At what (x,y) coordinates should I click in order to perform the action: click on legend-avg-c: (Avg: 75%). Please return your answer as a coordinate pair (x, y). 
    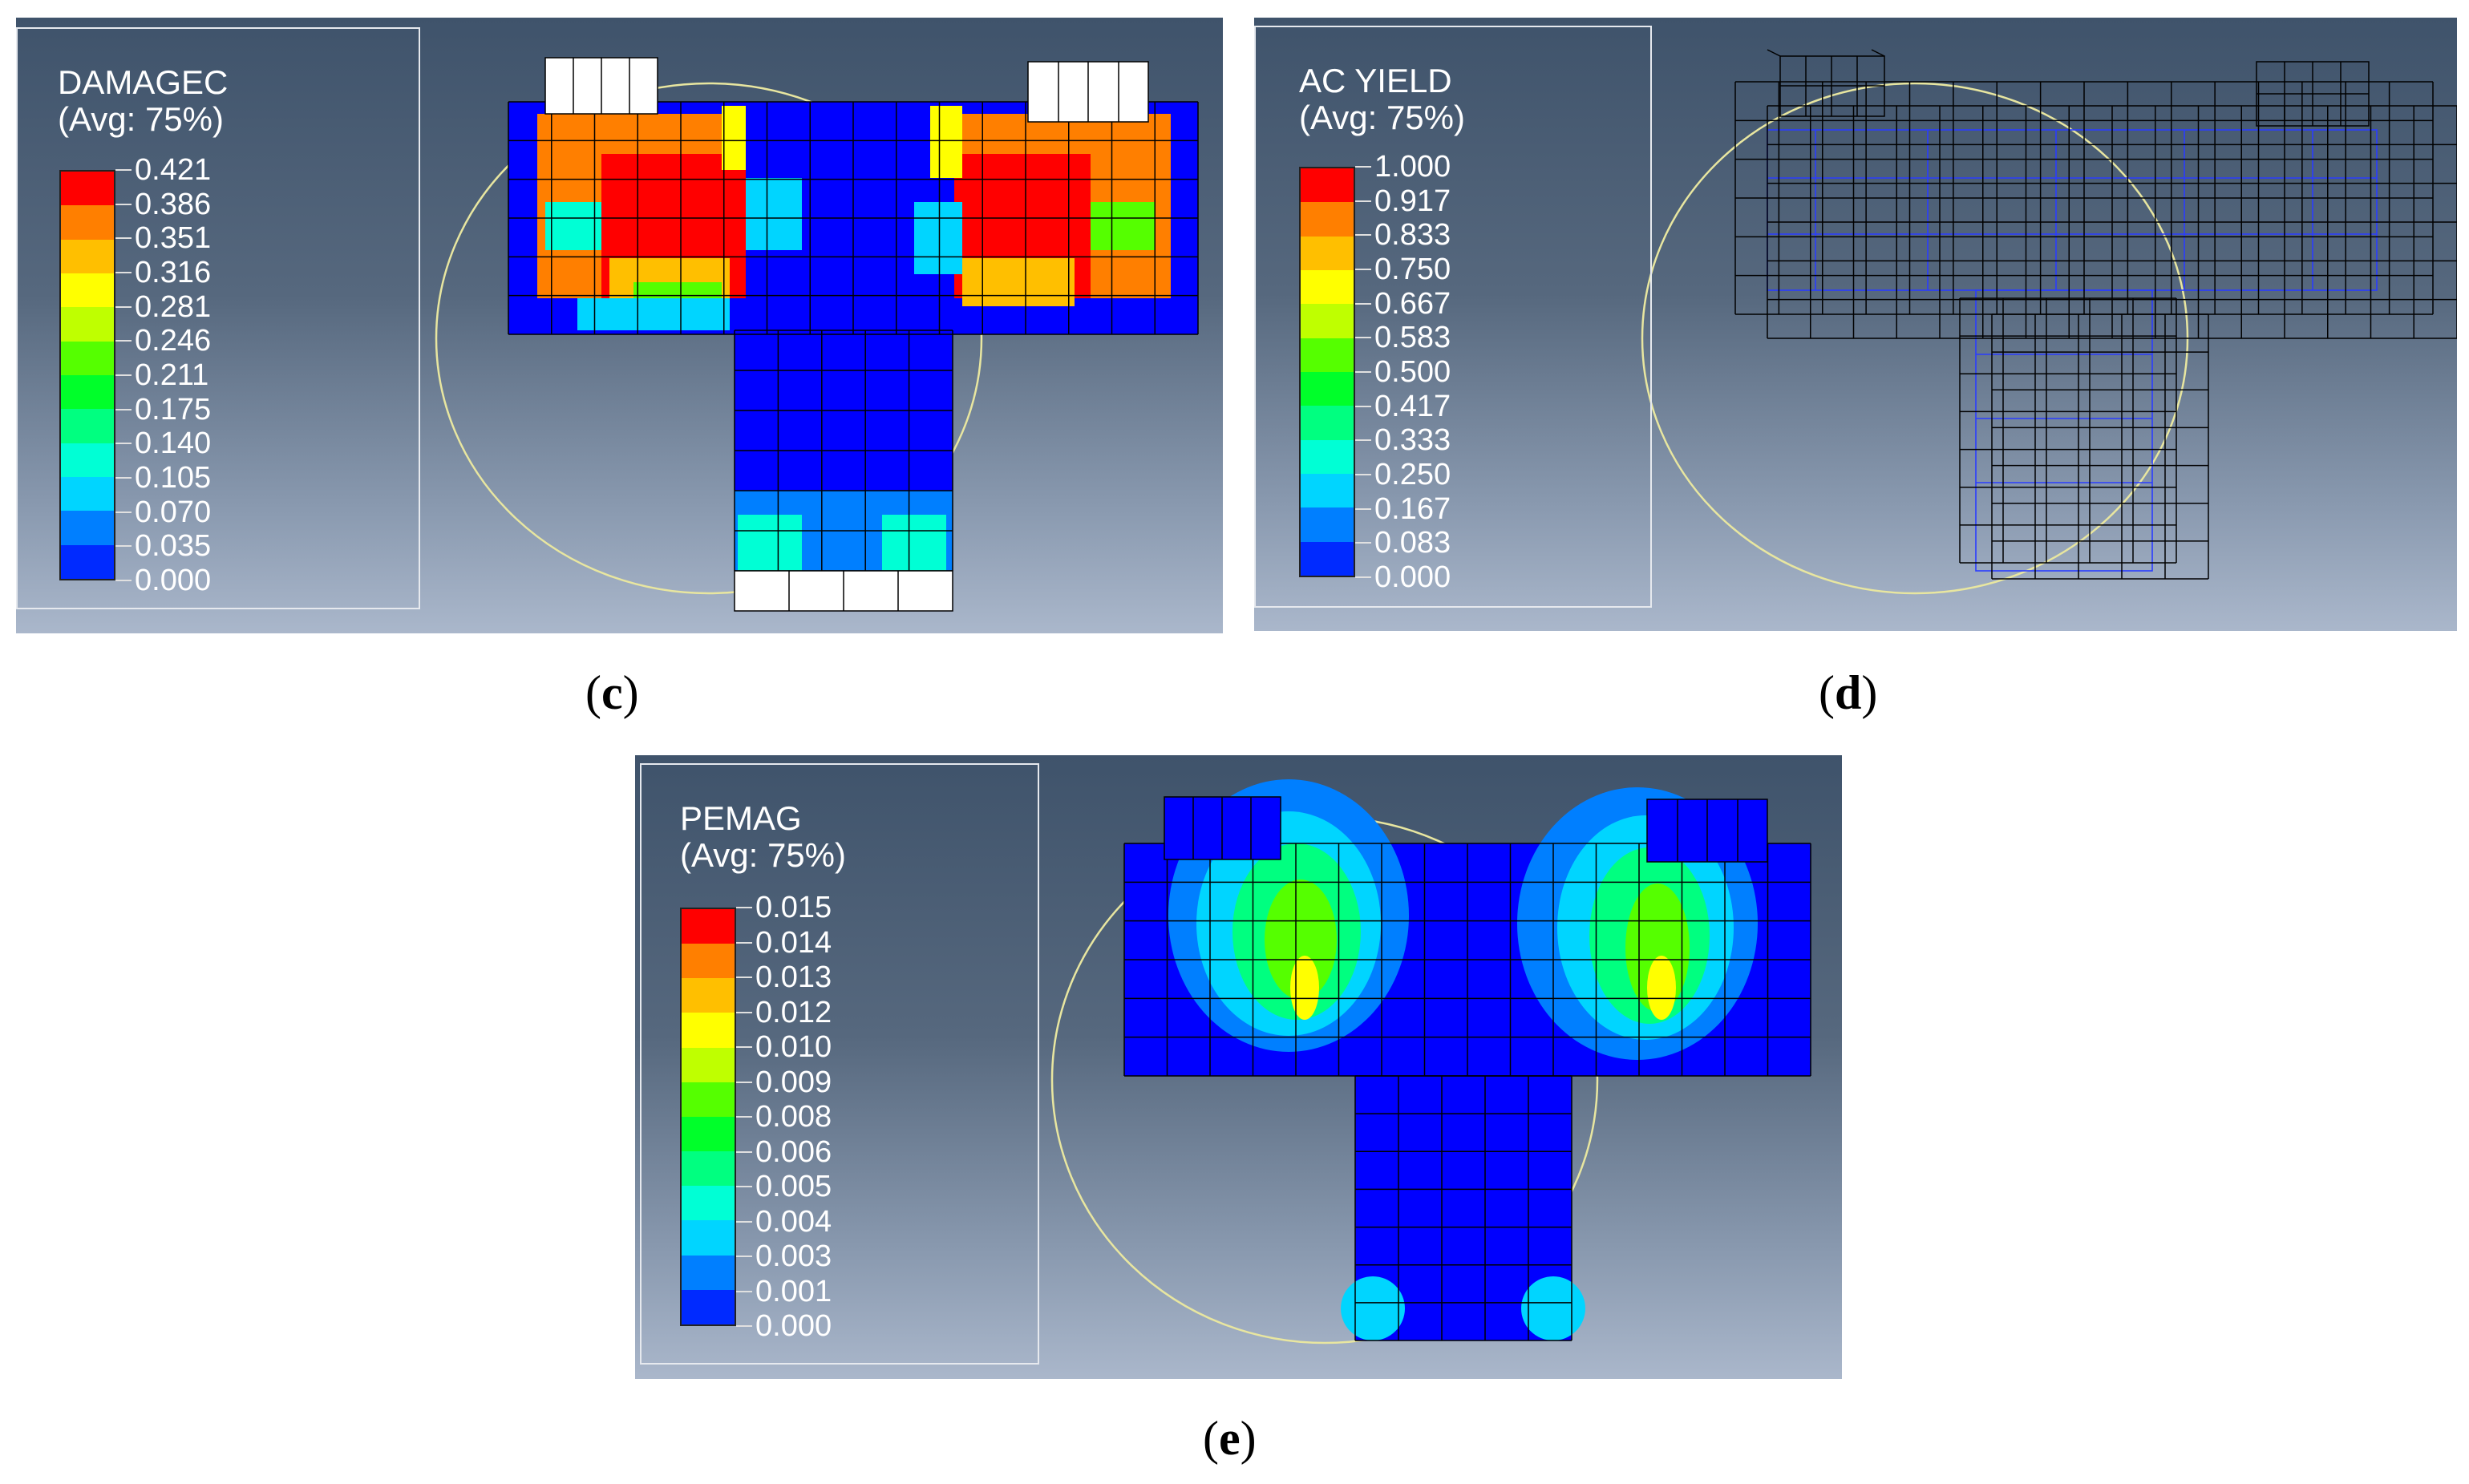
    Looking at the image, I should click on (141, 119).